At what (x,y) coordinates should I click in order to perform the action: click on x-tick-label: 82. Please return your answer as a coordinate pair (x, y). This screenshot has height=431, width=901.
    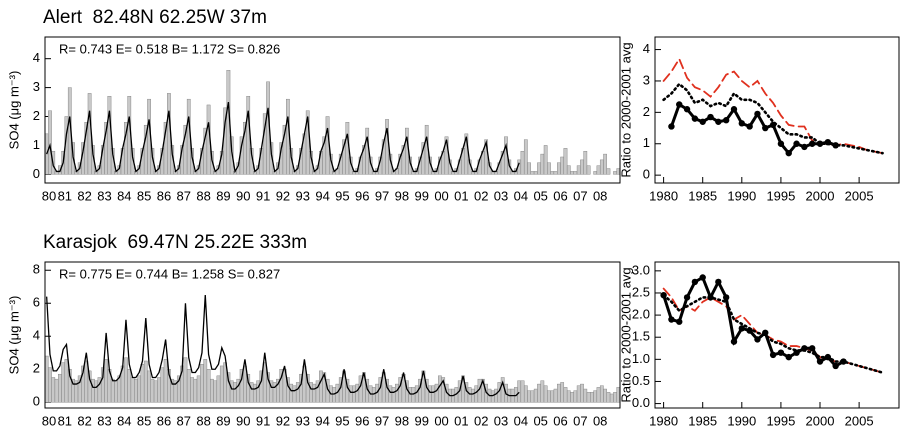
    Looking at the image, I should click on (84, 195).